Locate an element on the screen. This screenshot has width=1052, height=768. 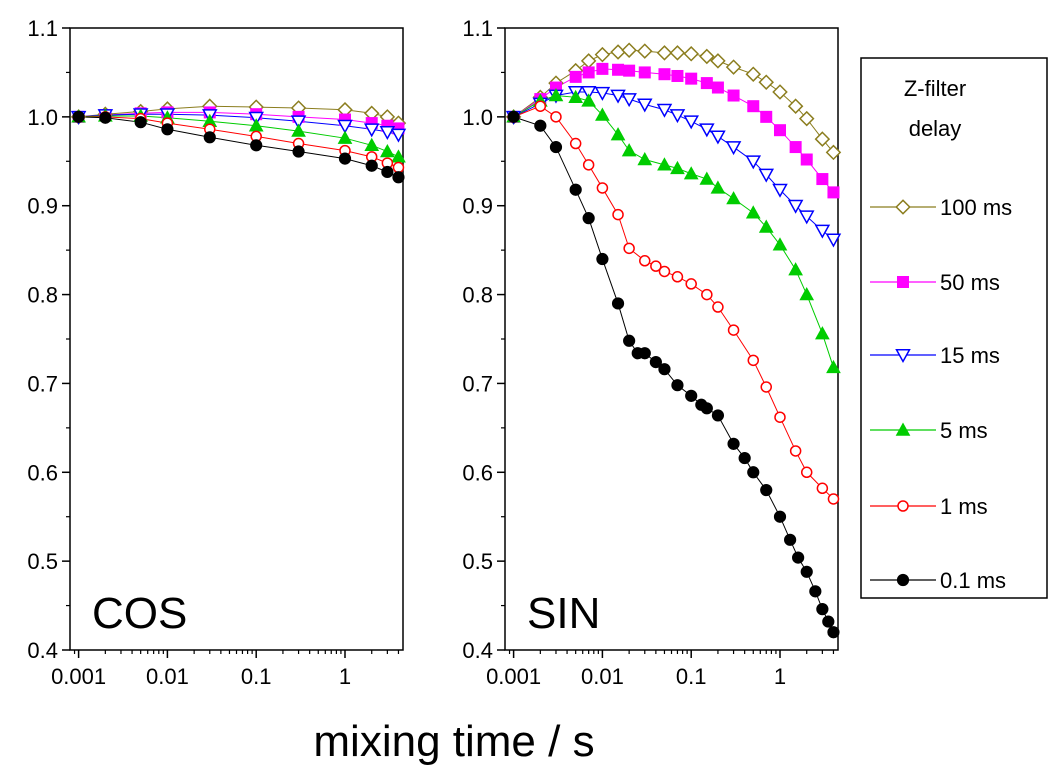
panel-label-cos: COS is located at coordinates (139, 613).